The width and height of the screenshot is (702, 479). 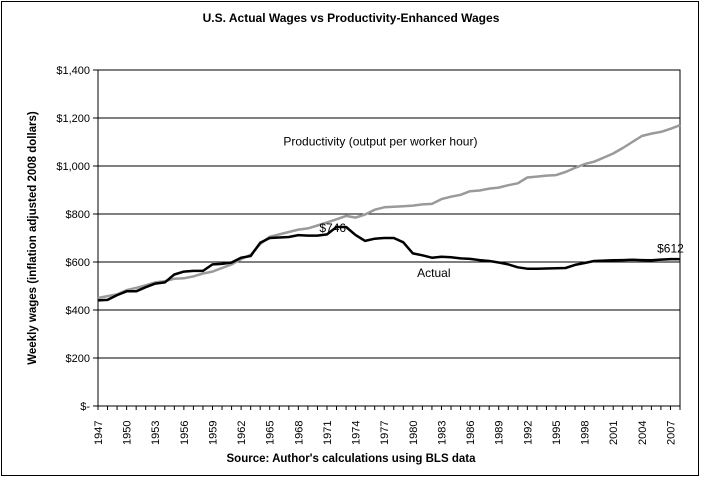 What do you see at coordinates (671, 433) in the screenshot?
I see `x-tick-label: 2007` at bounding box center [671, 433].